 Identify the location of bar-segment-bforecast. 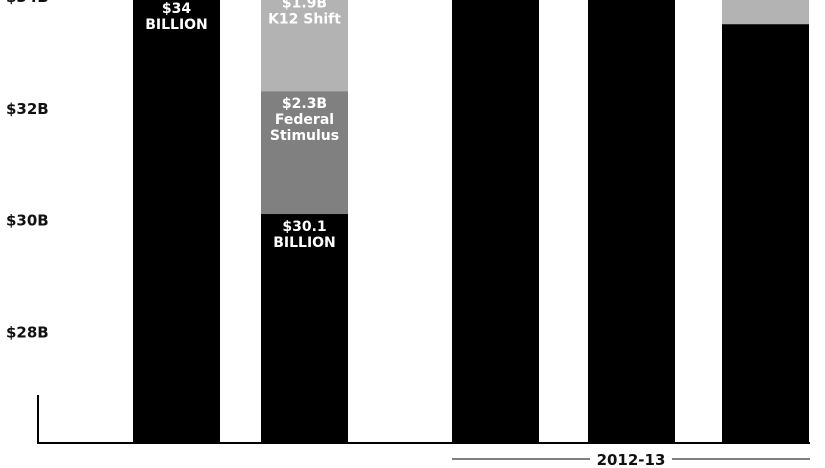
(495, 221).